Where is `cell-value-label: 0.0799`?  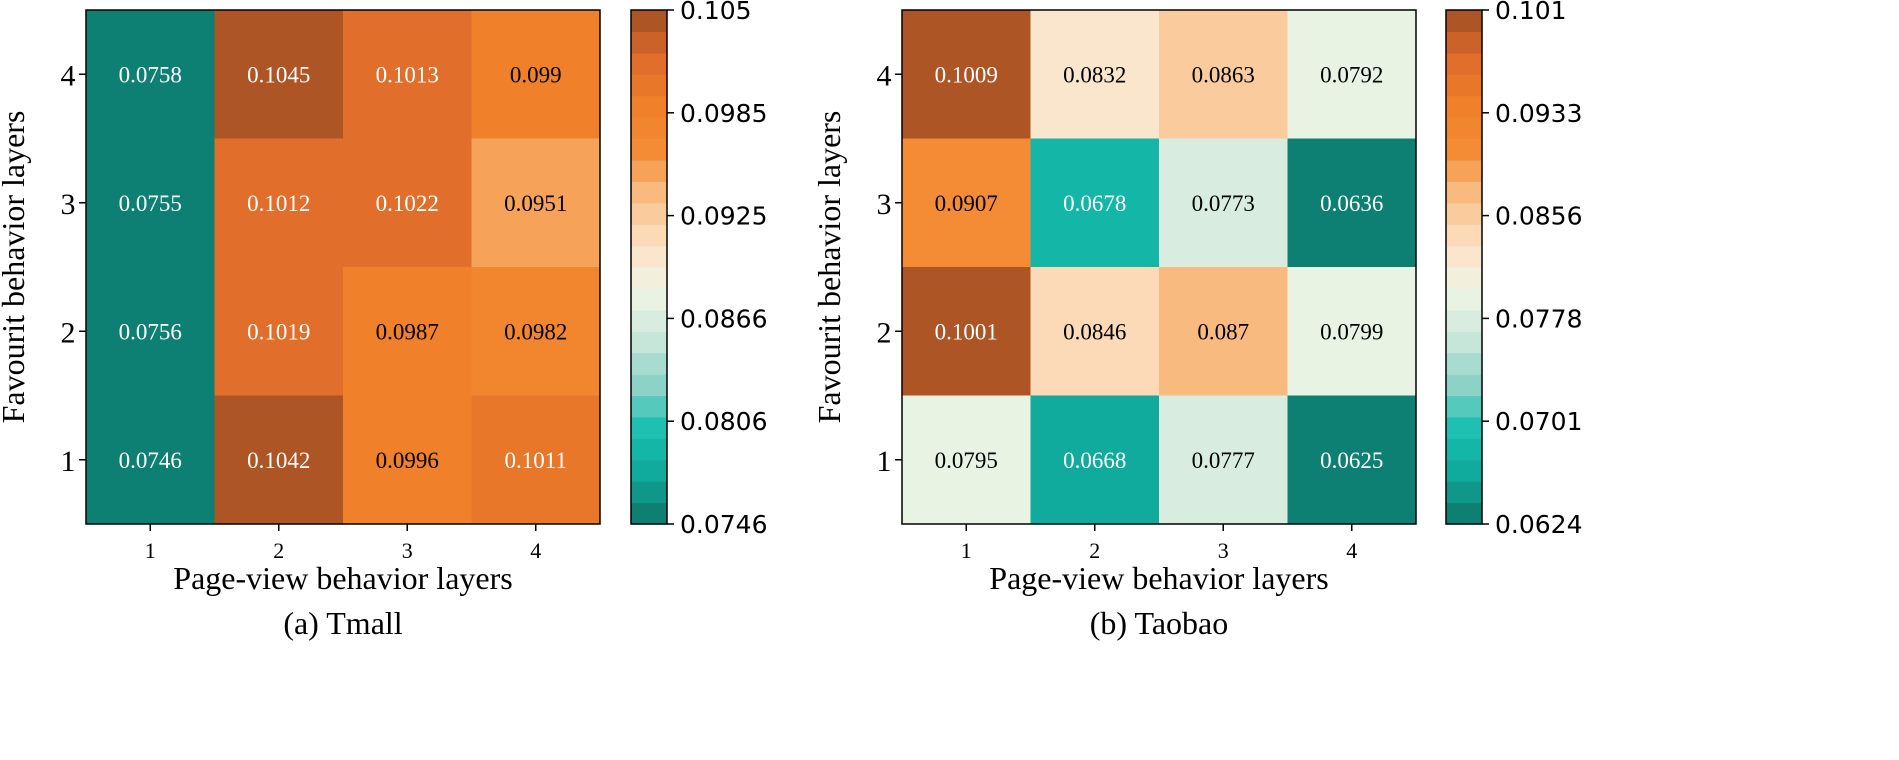
cell-value-label: 0.0799 is located at coordinates (1351, 331).